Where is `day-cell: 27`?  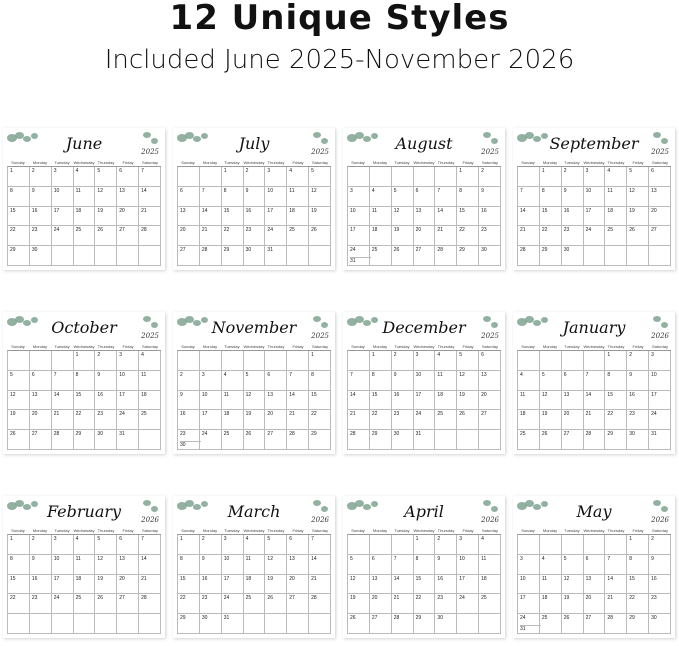 day-cell: 27 is located at coordinates (189, 256).